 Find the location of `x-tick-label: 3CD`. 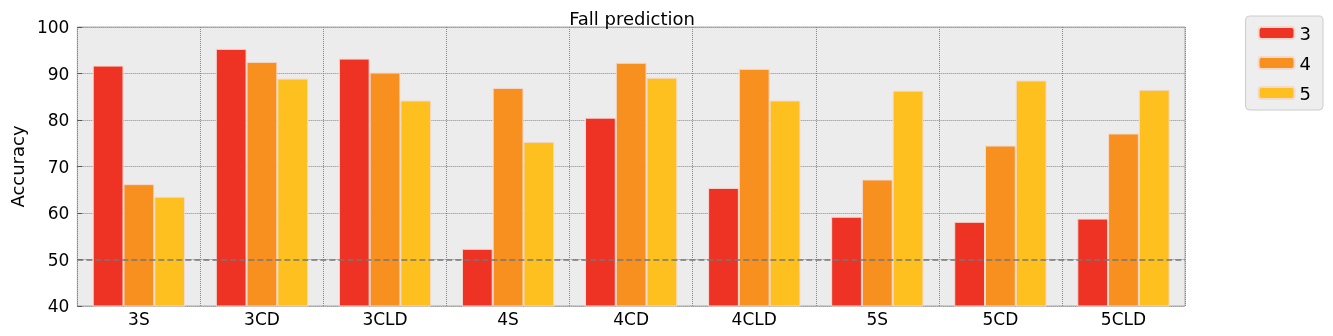

x-tick-label: 3CD is located at coordinates (262, 318).